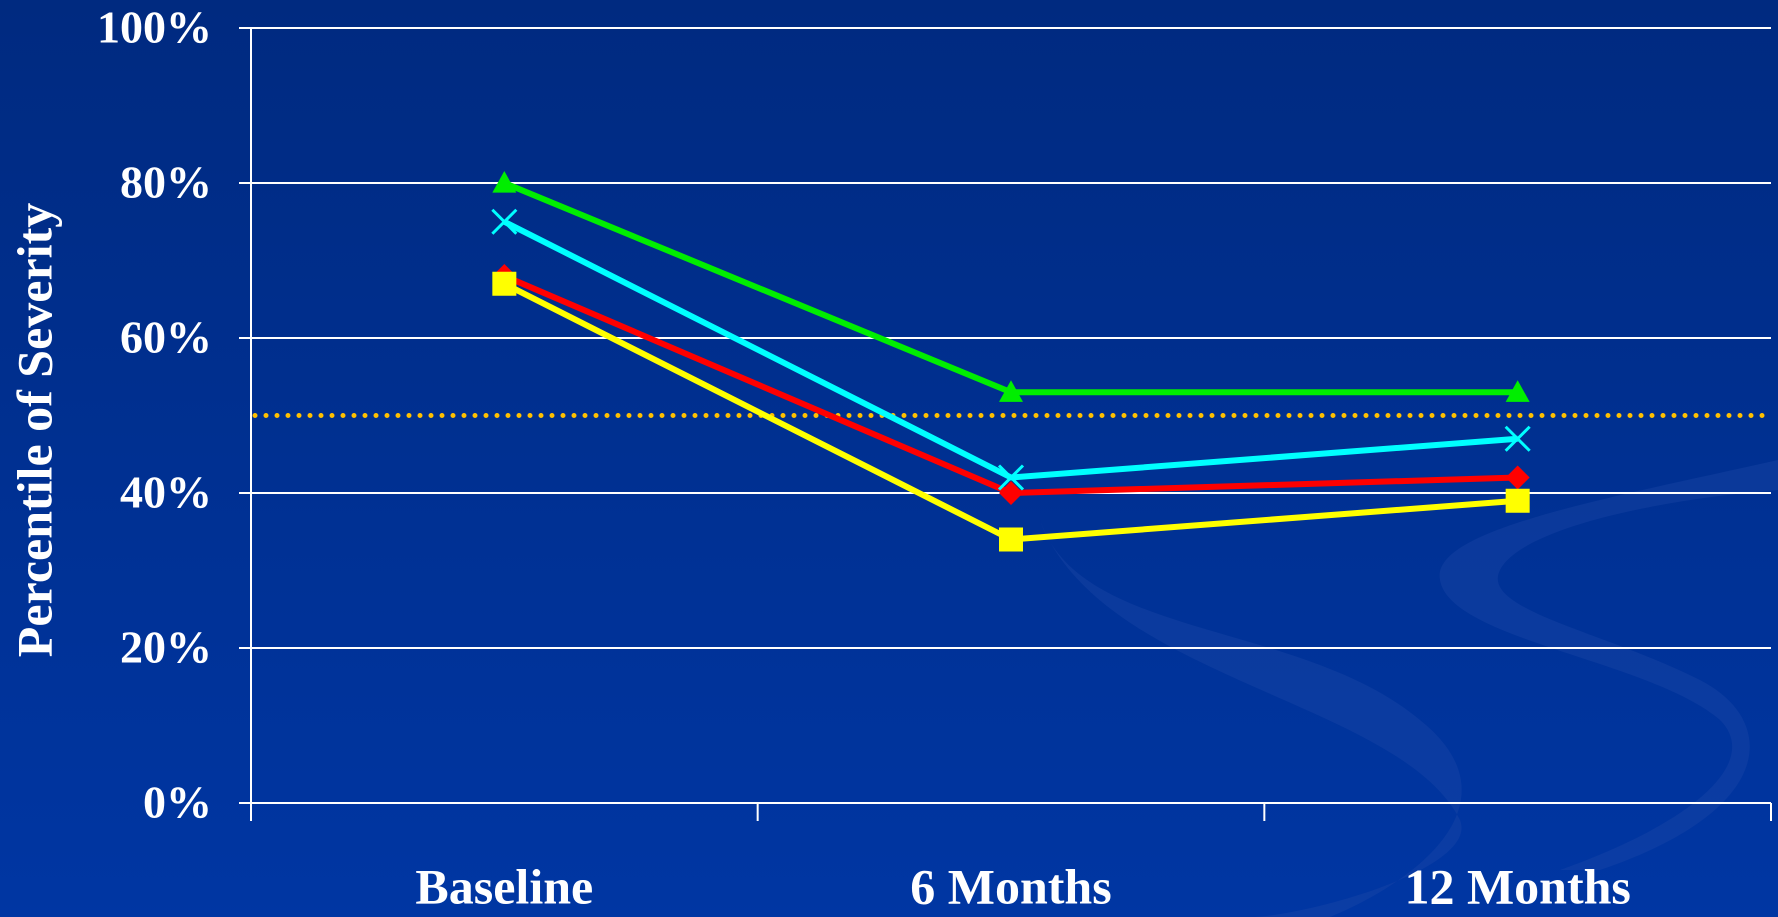 The image size is (1778, 917). What do you see at coordinates (154, 27) in the screenshot?
I see `y-tick-label: 100%` at bounding box center [154, 27].